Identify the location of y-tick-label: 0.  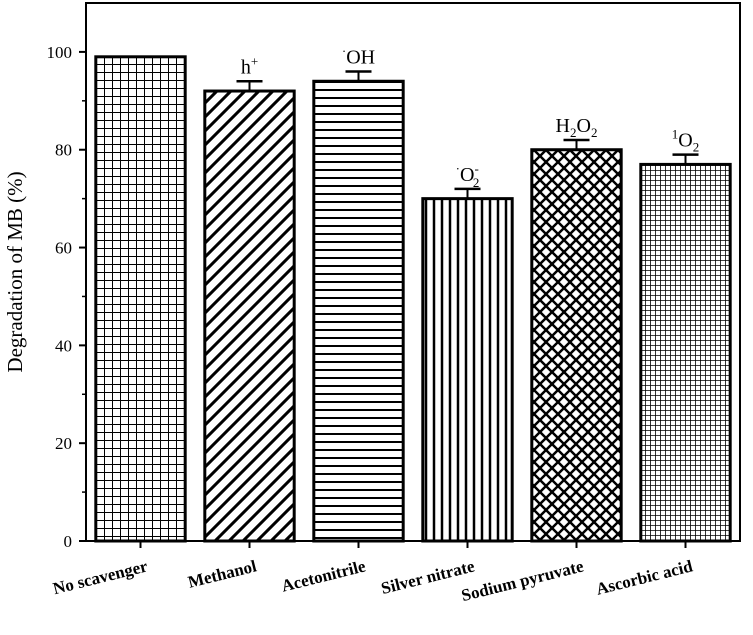
(68, 541).